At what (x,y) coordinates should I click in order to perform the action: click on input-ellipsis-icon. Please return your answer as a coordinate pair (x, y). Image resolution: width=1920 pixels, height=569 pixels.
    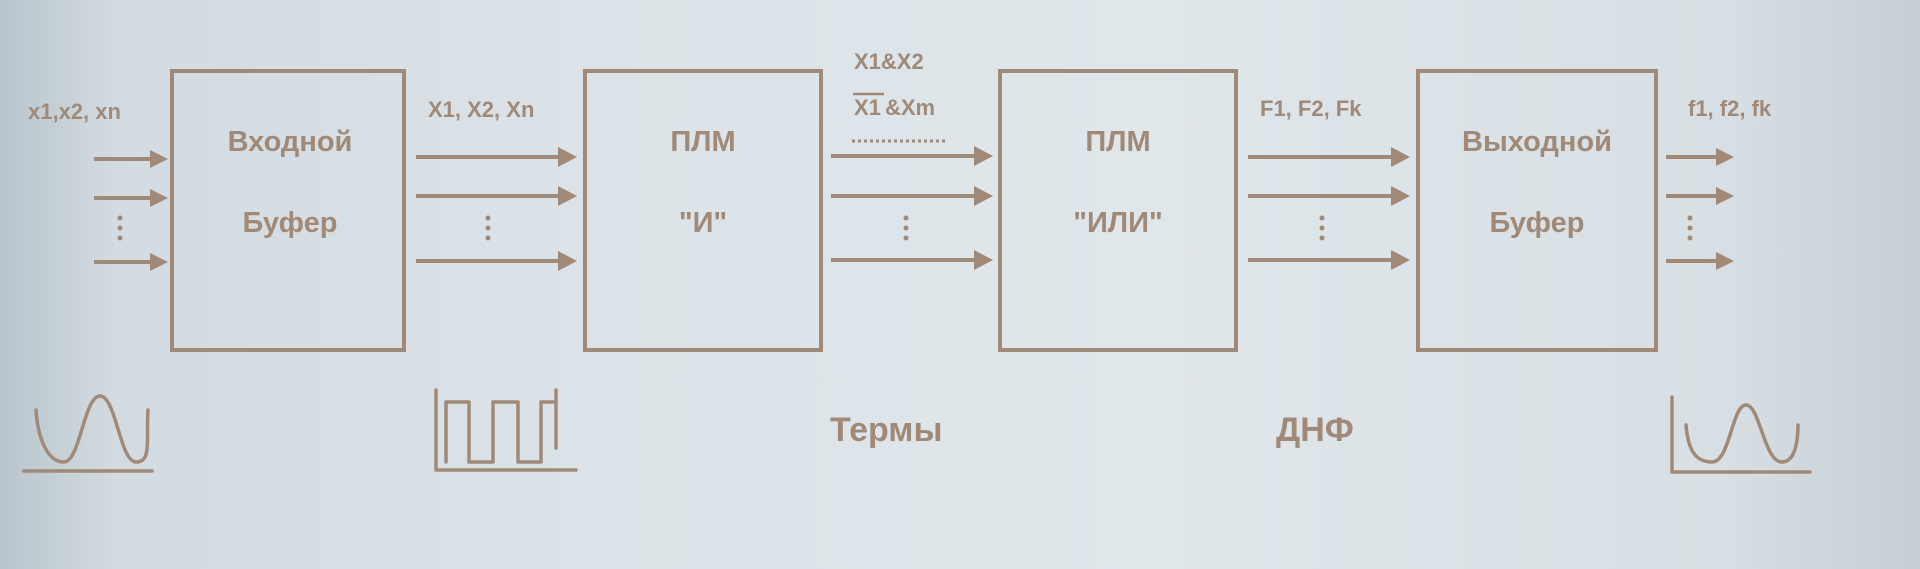
    Looking at the image, I should click on (120, 228).